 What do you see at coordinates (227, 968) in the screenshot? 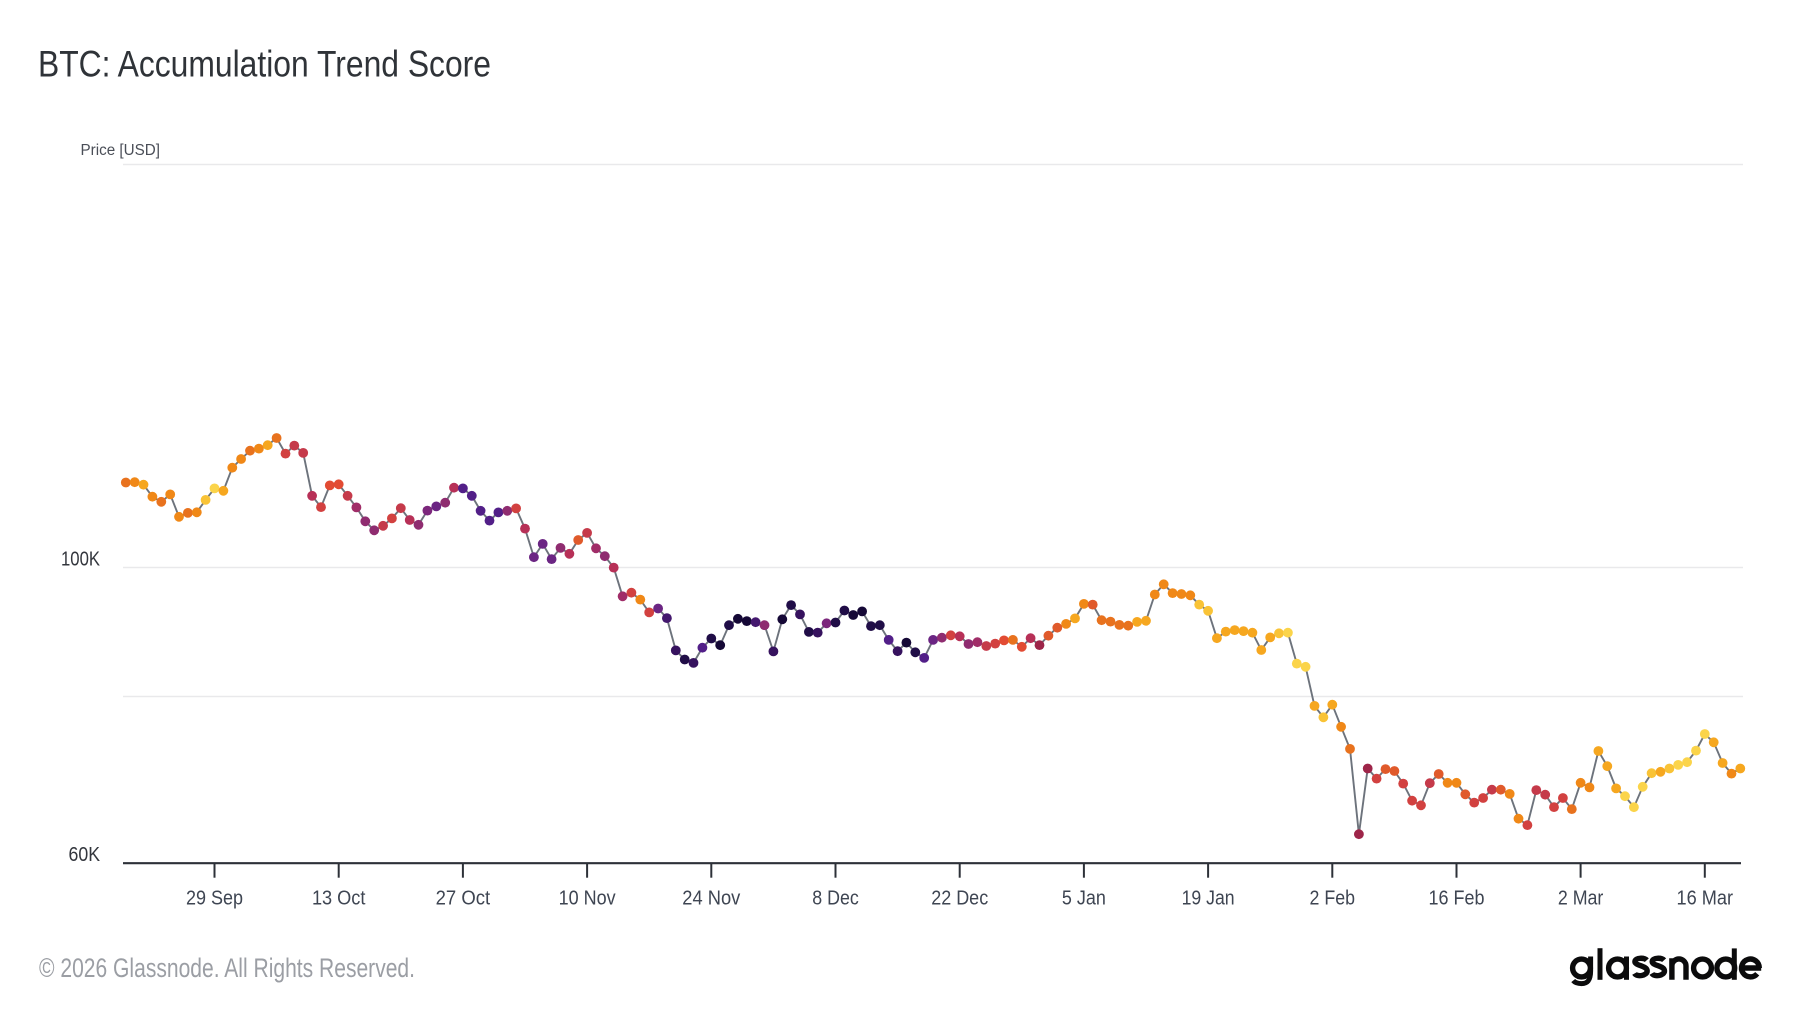
I see `svg-text:© 2026 Glassnode. All Rights R: © 2026 Glassnode. All Rights Reserved.` at bounding box center [227, 968].